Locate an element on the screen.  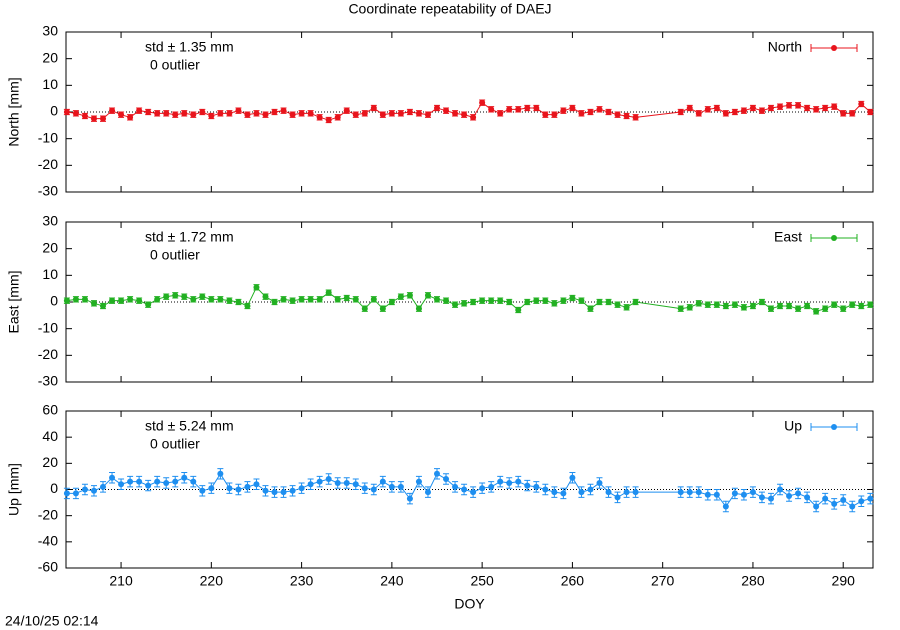
legend-symbol is located at coordinates (834, 238).